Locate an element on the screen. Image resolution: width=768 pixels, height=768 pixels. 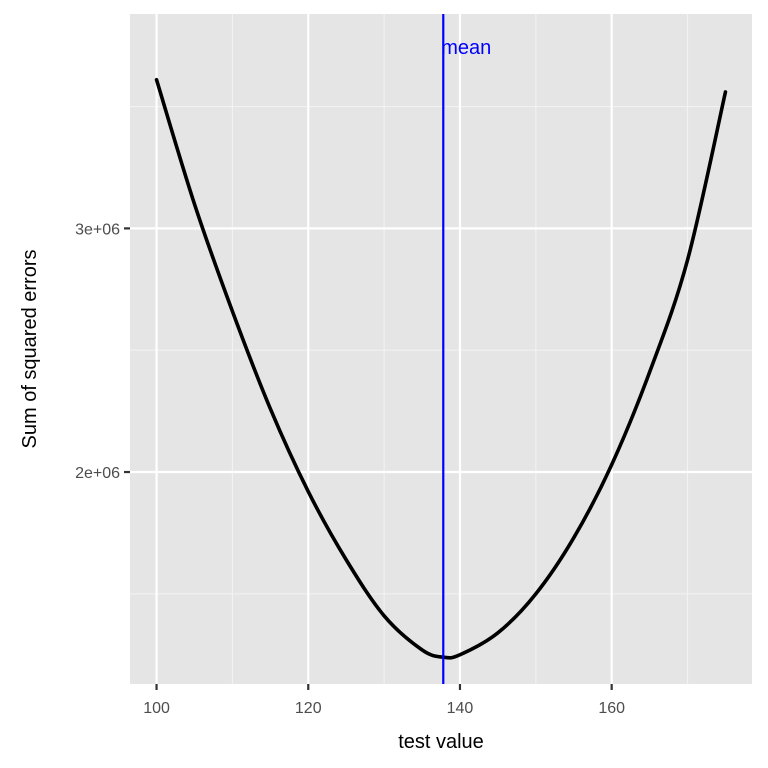
x-tick-label: 120 is located at coordinates (308, 708).